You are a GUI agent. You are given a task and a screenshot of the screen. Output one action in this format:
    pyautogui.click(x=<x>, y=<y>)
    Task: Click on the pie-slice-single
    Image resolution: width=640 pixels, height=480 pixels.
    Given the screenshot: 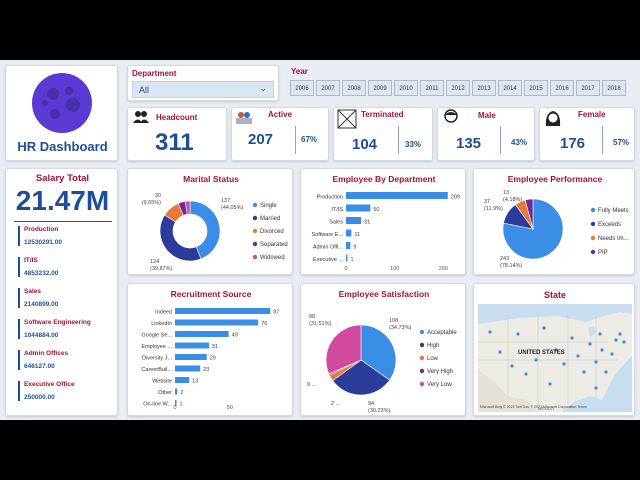 What is the action you would take?
    pyautogui.click(x=205, y=230)
    